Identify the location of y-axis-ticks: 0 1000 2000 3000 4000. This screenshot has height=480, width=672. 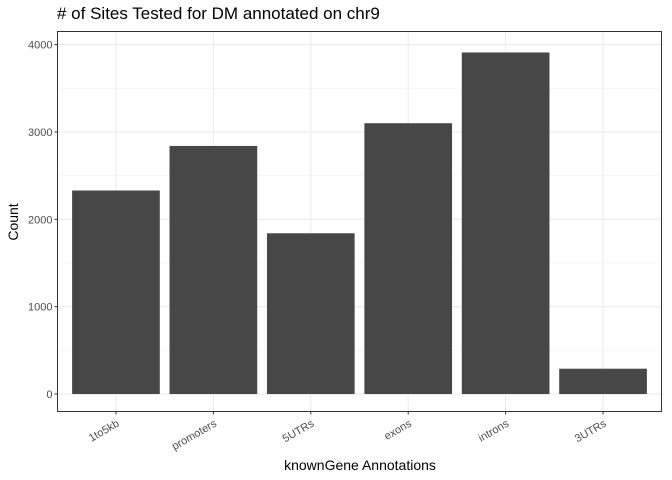
(43, 220).